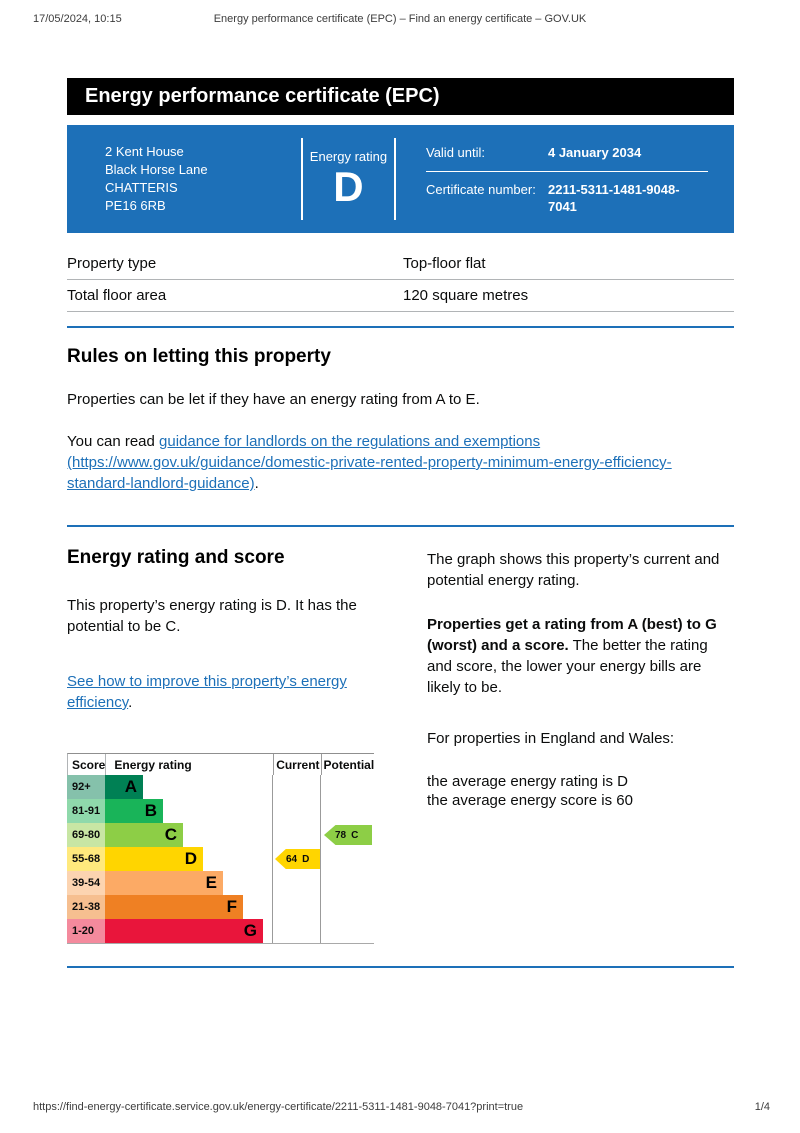 The image size is (800, 1133). I want to click on band-score-range: 55-68, so click(86, 859).